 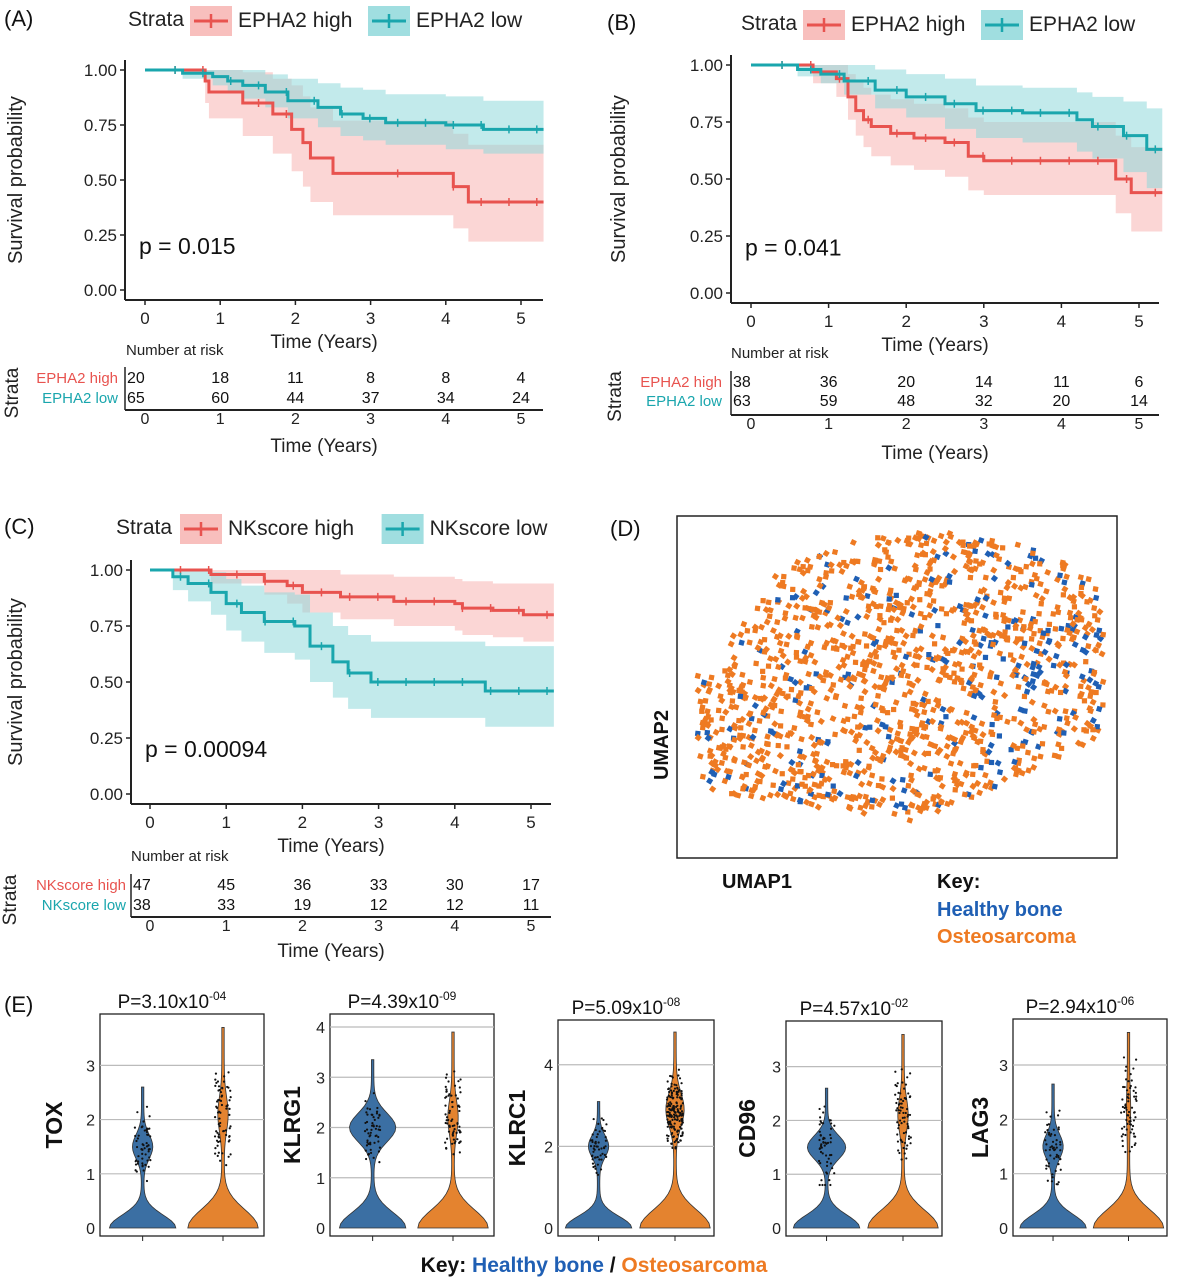 I want to click on risk-count-low: 32, so click(x=984, y=401).